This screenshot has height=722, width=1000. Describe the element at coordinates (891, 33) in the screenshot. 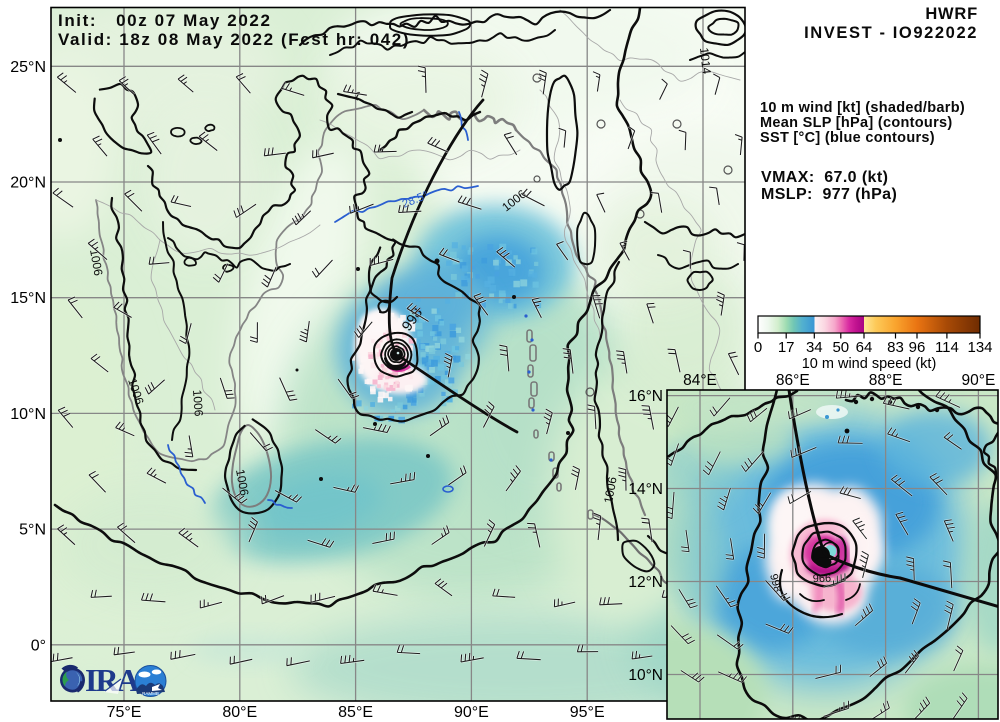

I see `svg-text: INVEST - IO922022` at that location.